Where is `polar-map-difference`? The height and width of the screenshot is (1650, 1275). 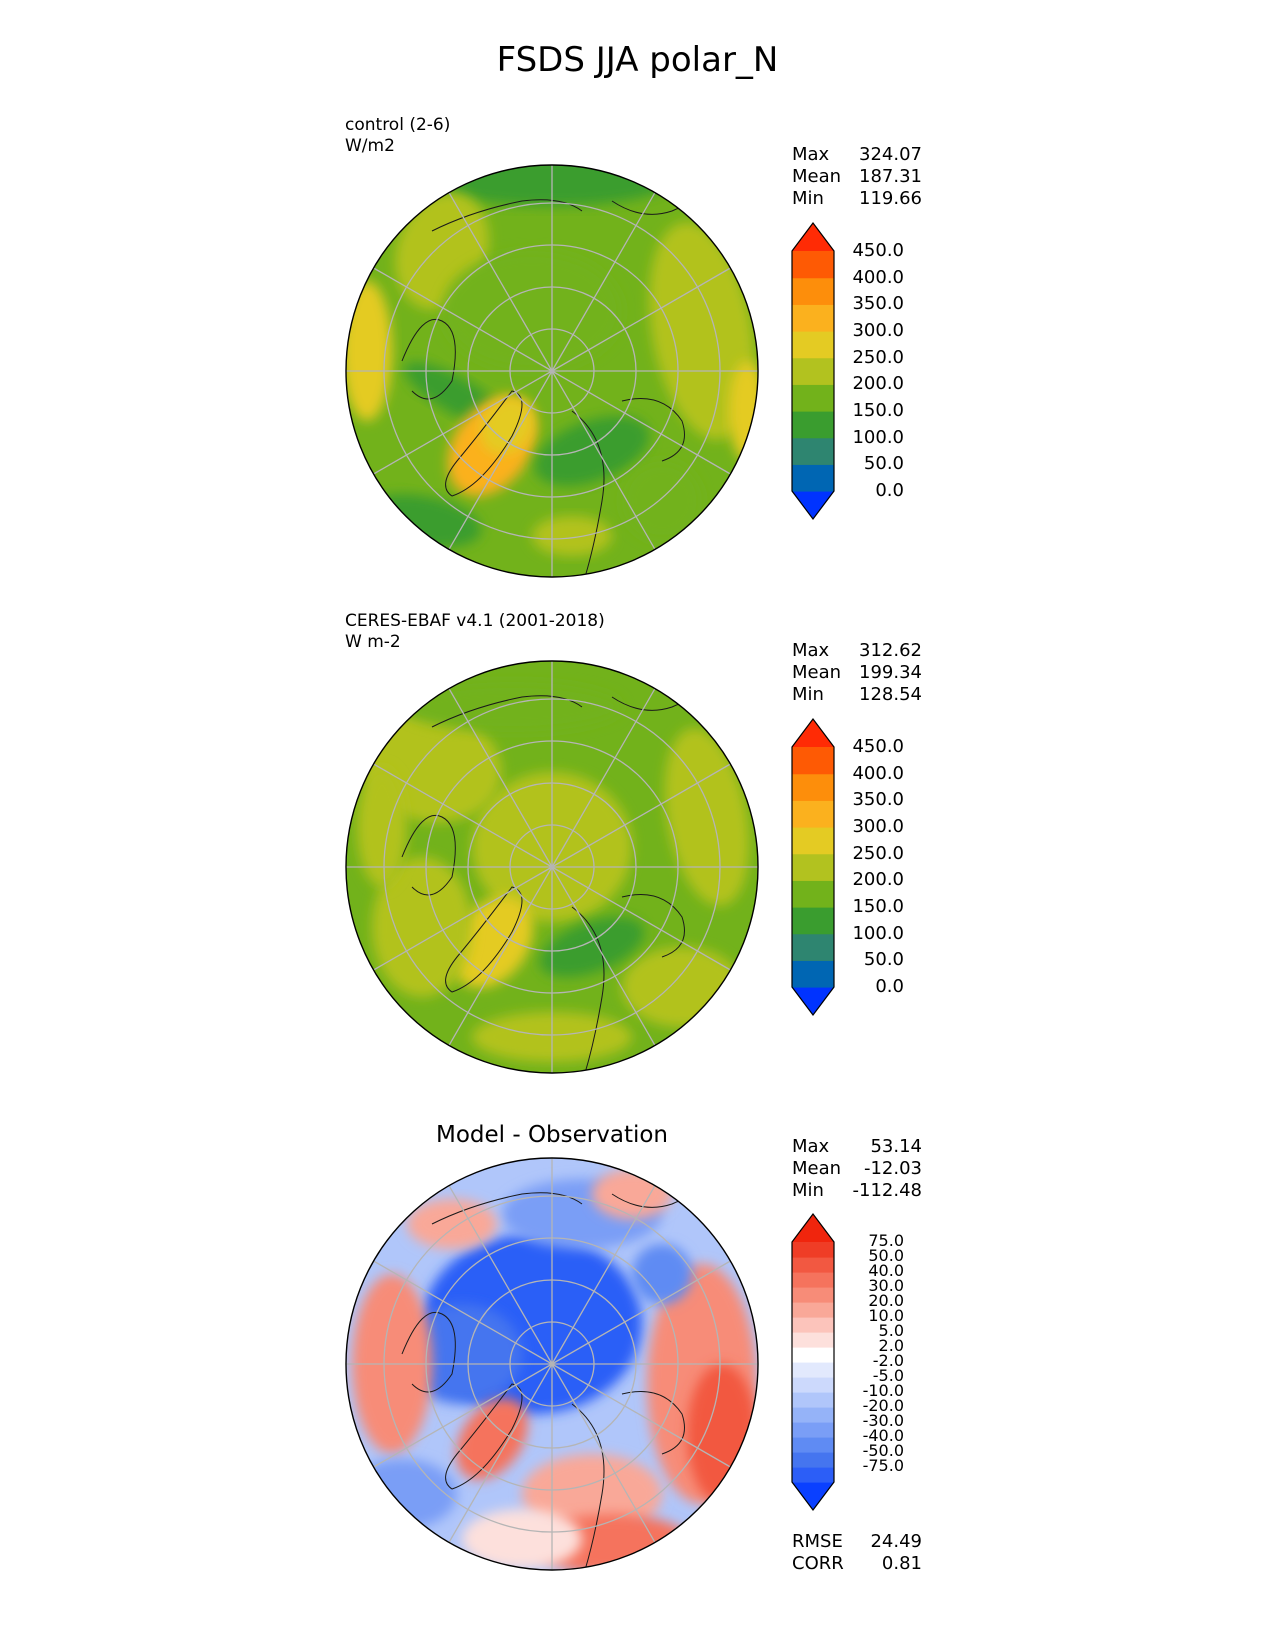
polar-map-difference is located at coordinates (552, 1364).